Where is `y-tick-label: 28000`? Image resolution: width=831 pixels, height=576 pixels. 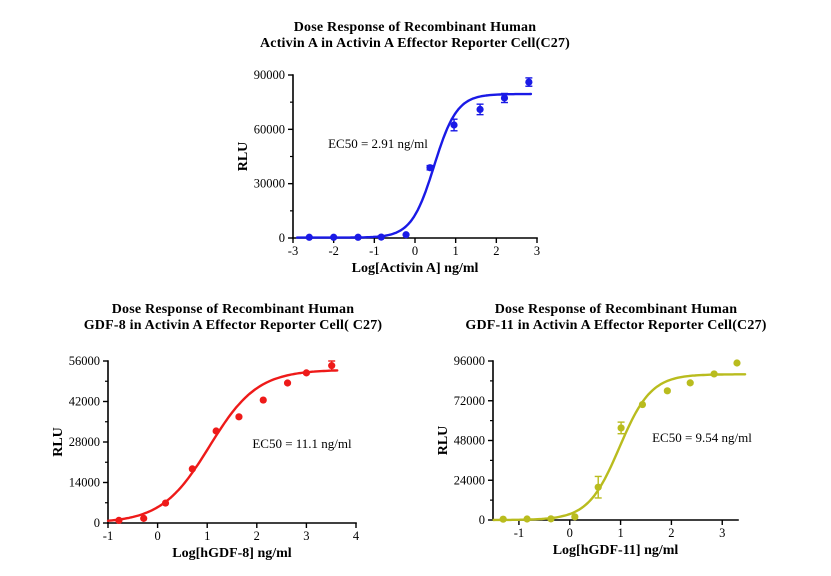 y-tick-label: 28000 is located at coordinates (84, 442).